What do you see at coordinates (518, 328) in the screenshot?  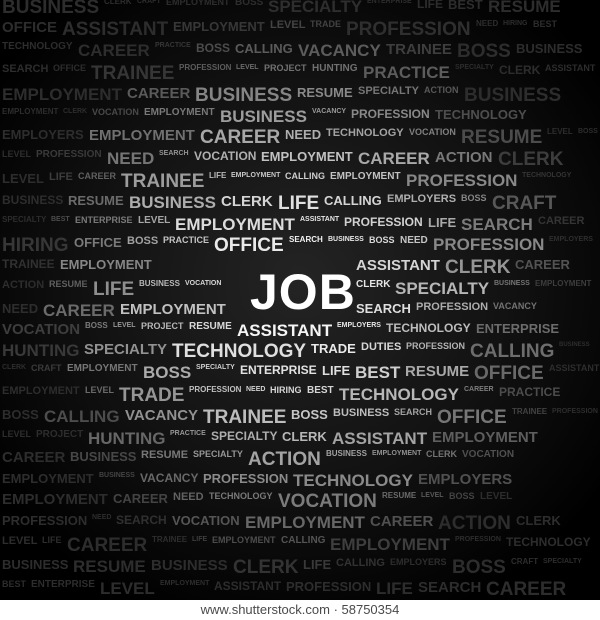 I see `cloud-word: ENTERPRISE` at bounding box center [518, 328].